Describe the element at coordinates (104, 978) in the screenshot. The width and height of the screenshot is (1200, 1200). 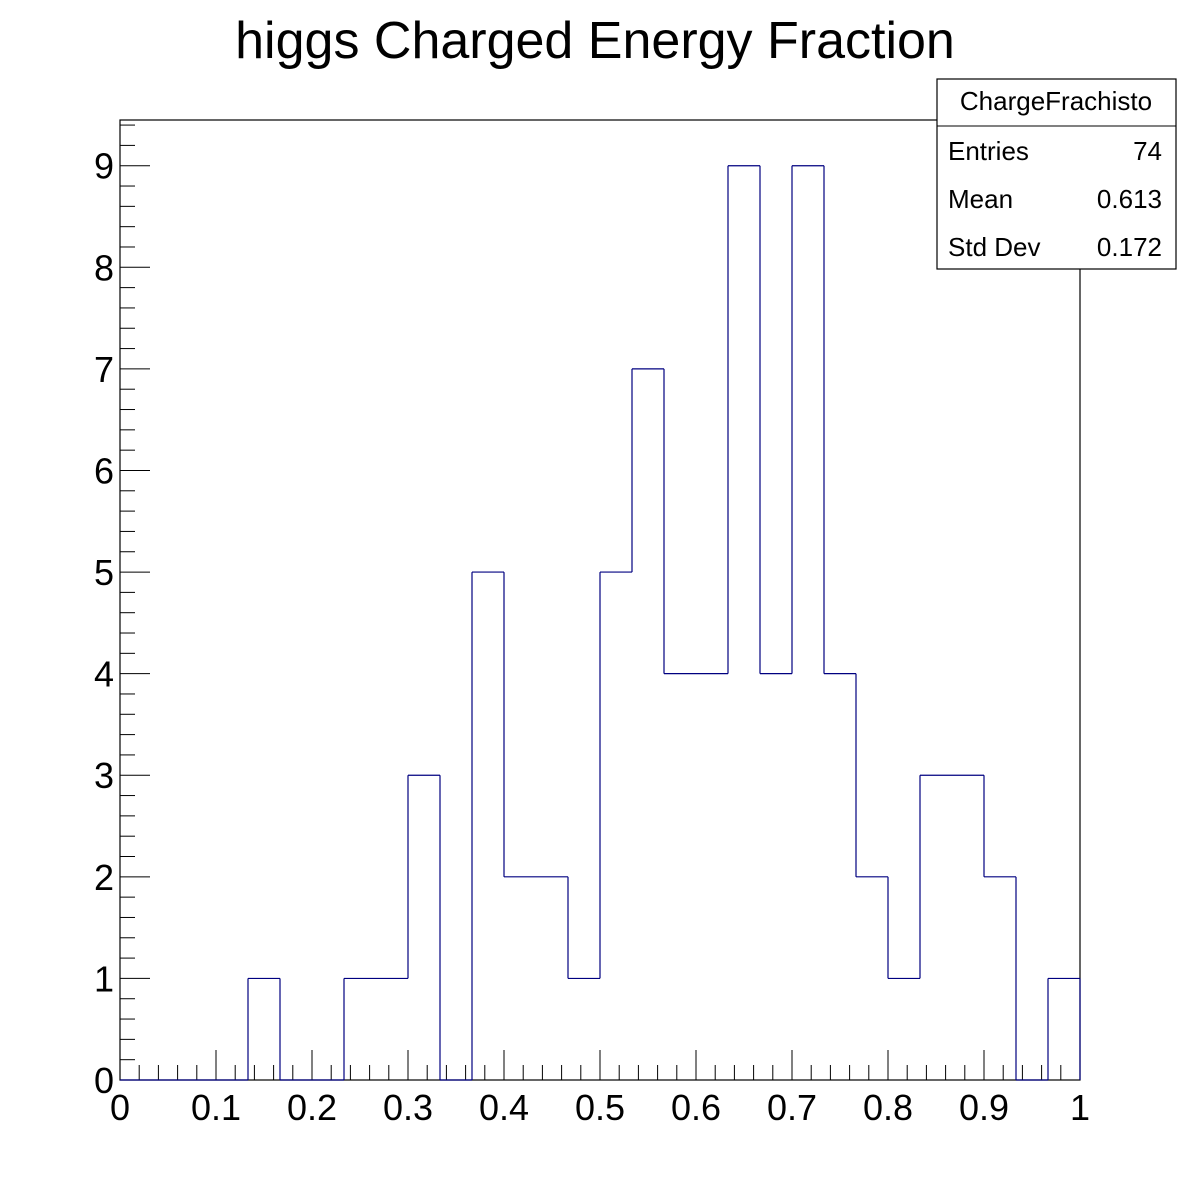
I see `y-tick-label: 1` at that location.